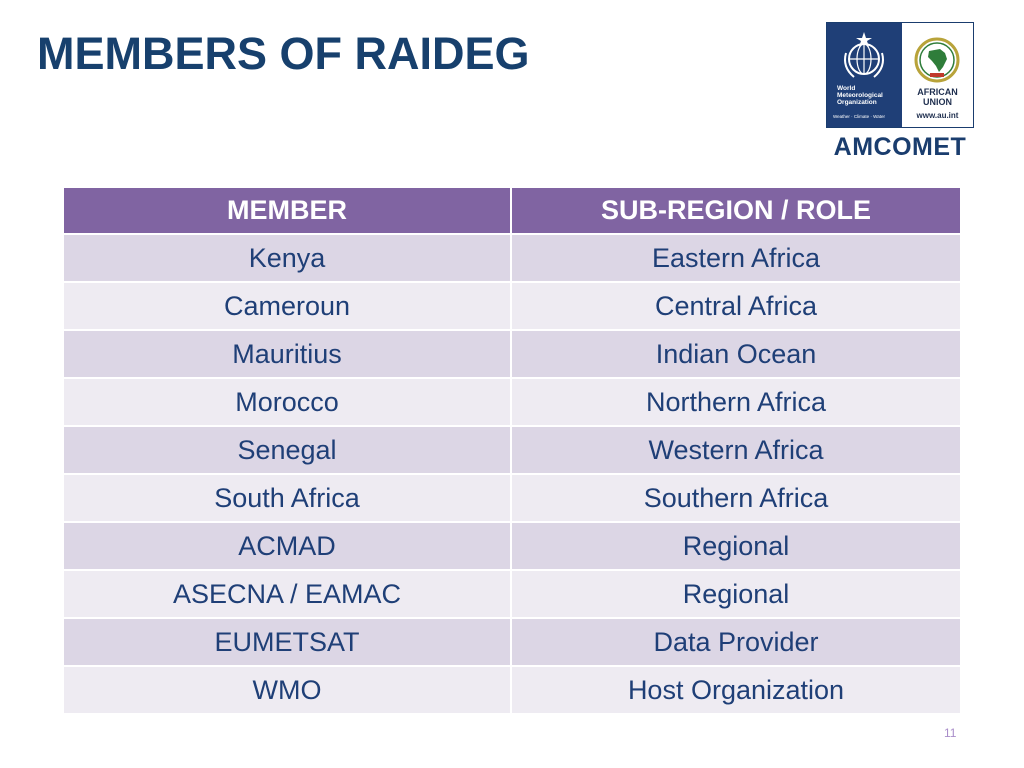  Describe the element at coordinates (288, 211) in the screenshot. I see `header-member: MEMBER` at that location.